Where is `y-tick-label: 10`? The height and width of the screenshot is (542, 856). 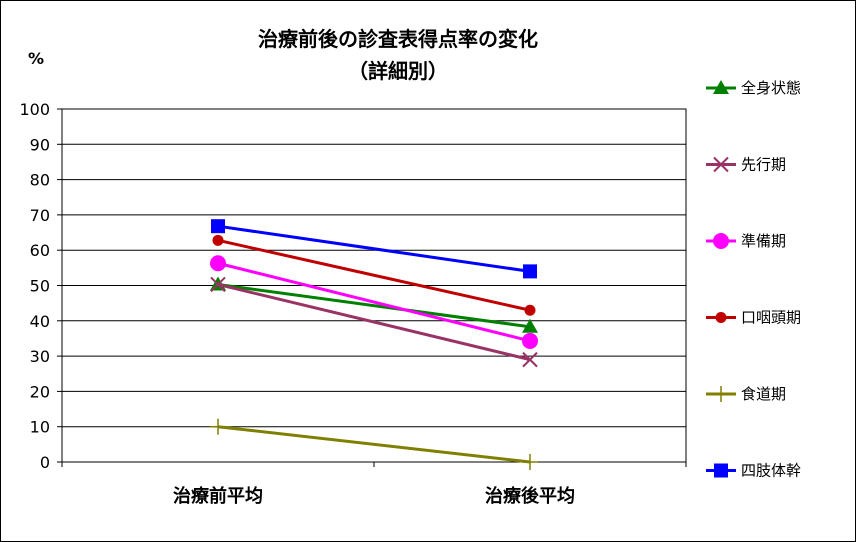
y-tick-label: 10 is located at coordinates (40, 427).